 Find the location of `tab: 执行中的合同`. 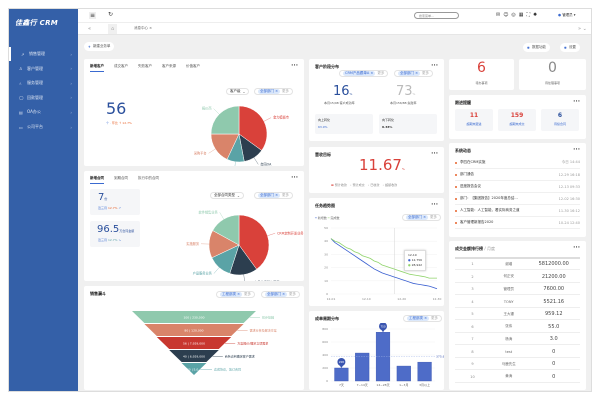

tab: 执行中的合同 is located at coordinates (148, 178).